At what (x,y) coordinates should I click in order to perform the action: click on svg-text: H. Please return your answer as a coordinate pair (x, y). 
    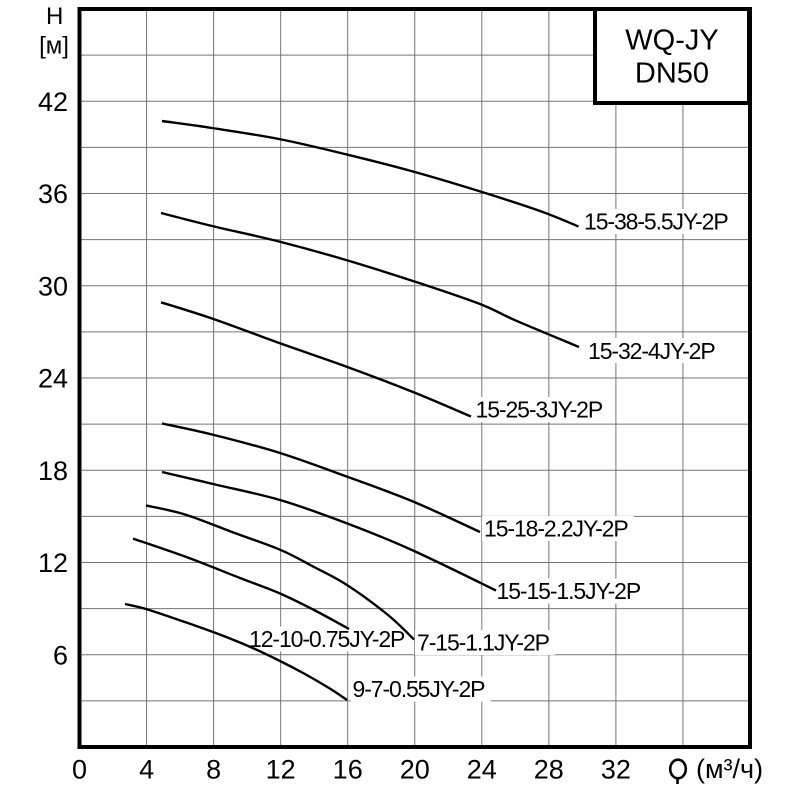
    Looking at the image, I should click on (54, 16).